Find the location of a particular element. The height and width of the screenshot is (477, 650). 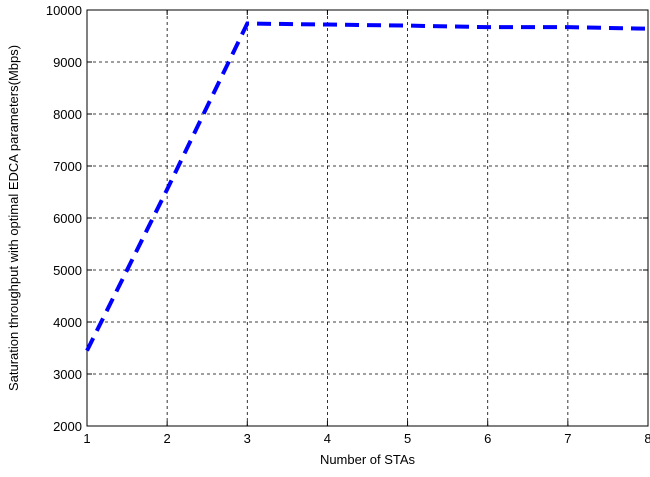

x-tick-label: 8 is located at coordinates (647, 438).